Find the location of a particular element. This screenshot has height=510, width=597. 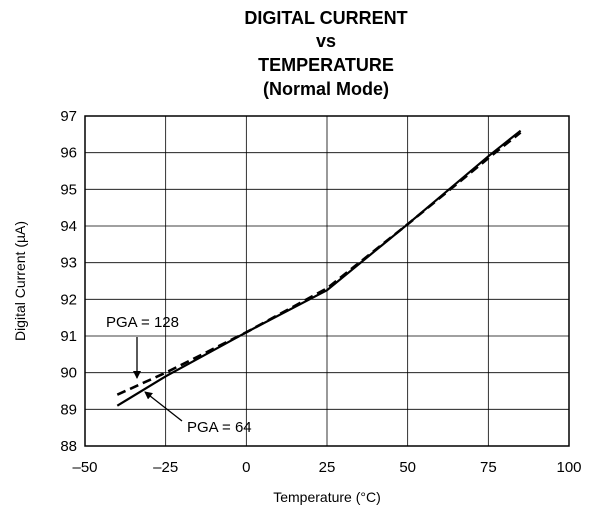

annotation-arrow is located at coordinates (163, 406).